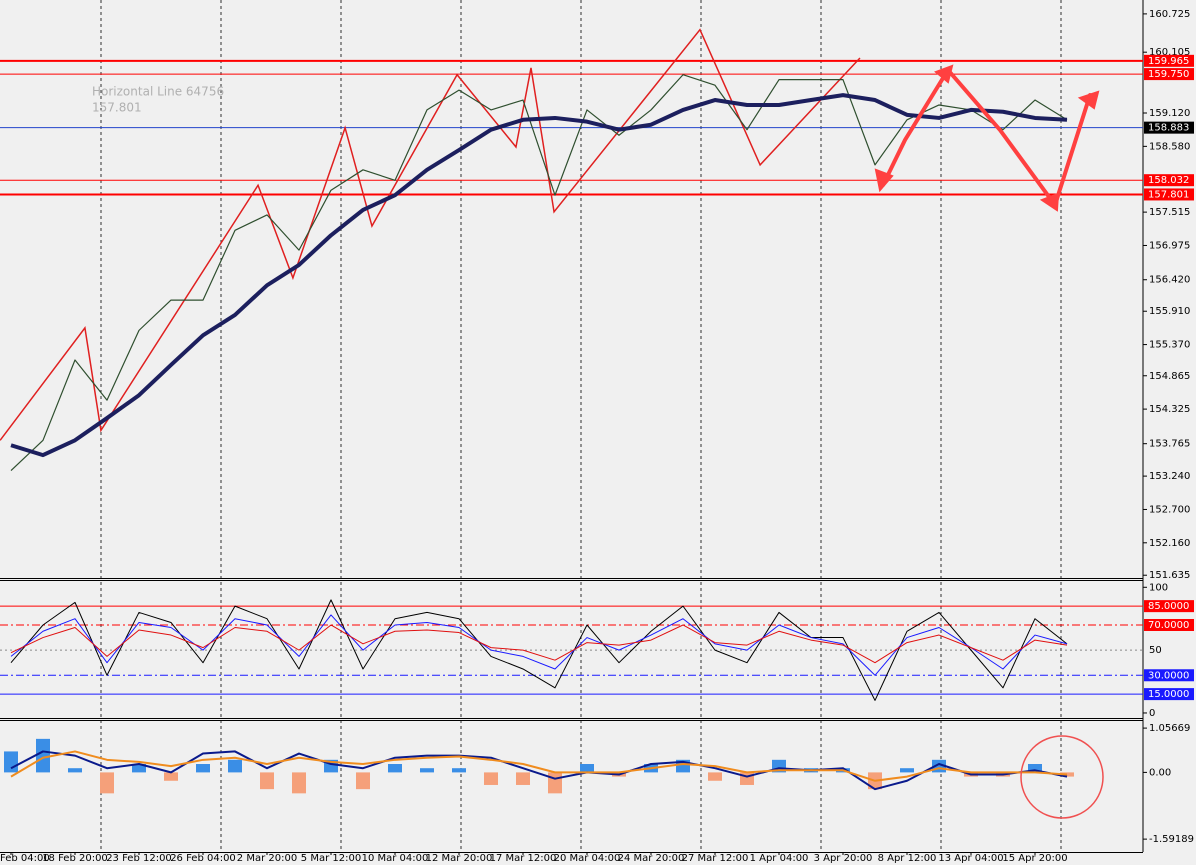 This screenshot has height=865, width=1196. What do you see at coordinates (1152, 713) in the screenshot?
I see `y-tick-label: 0` at bounding box center [1152, 713].